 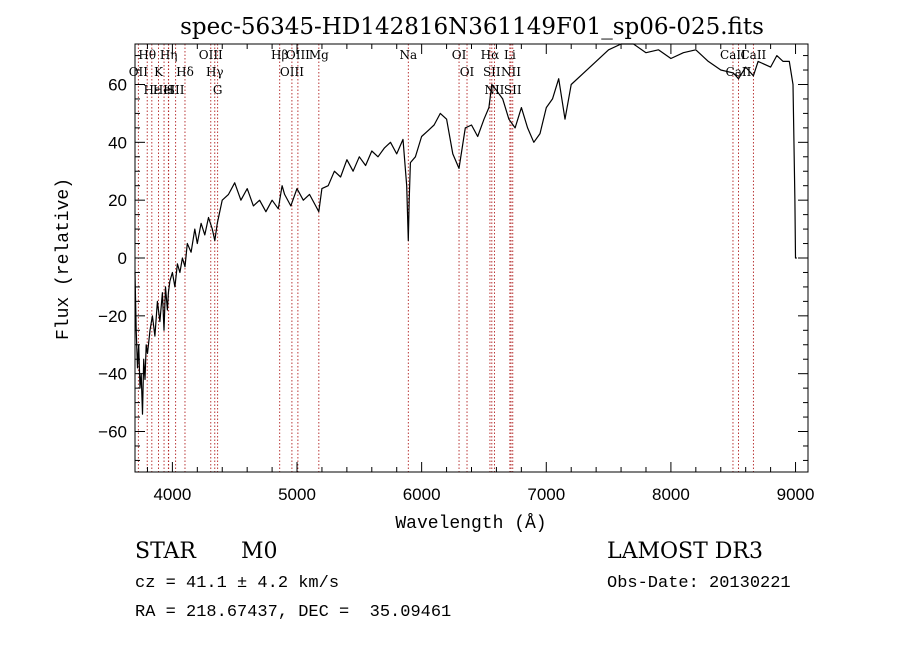 What do you see at coordinates (112, 432) in the screenshot?
I see `y-tick-label: −60` at bounding box center [112, 432].